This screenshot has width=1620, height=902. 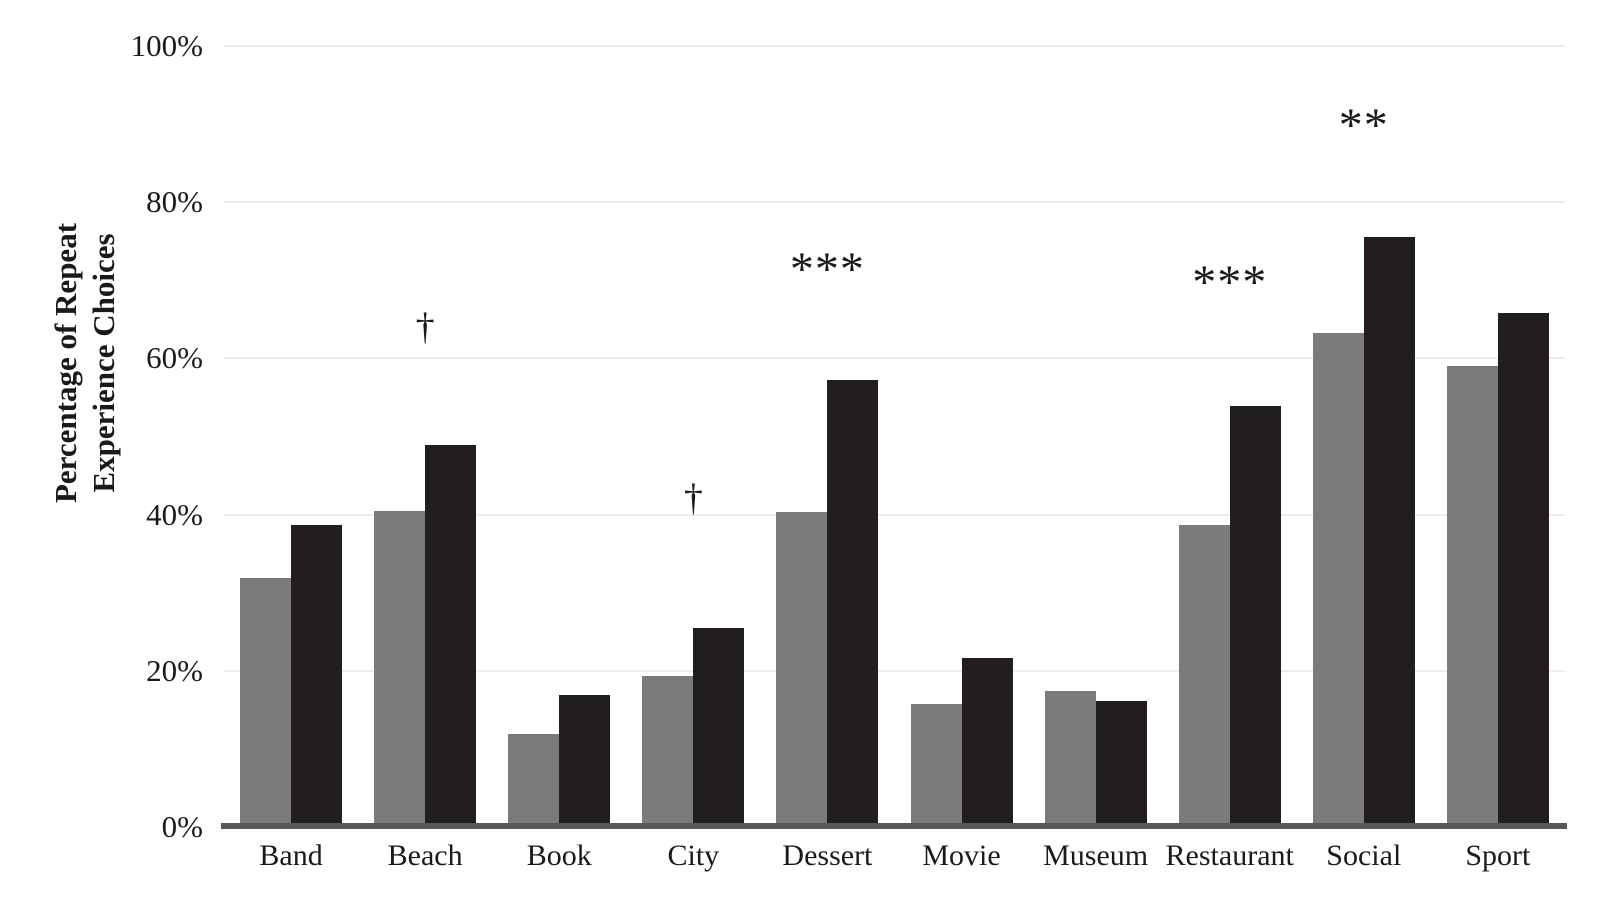 I want to click on x-label-dessert: Dessert, so click(x=827, y=855).